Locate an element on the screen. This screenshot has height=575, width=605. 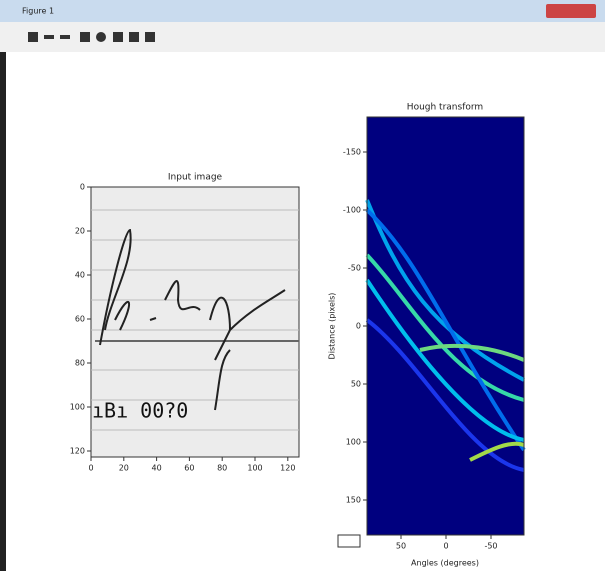
y-tick-label: -150 is located at coordinates (352, 152).